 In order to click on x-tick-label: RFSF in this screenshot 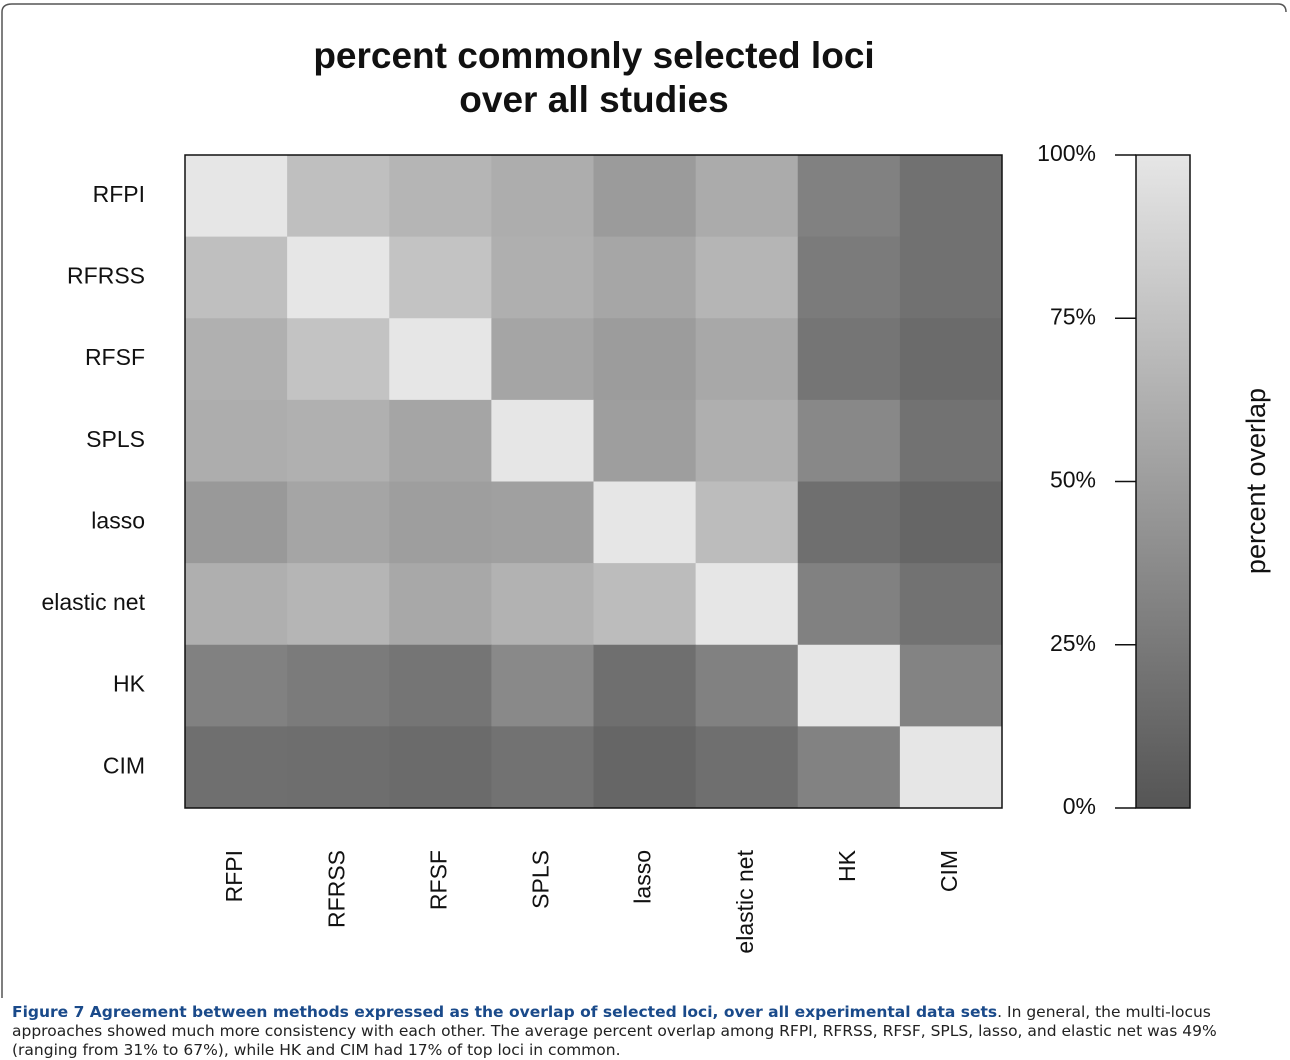, I will do `click(438, 880)`.